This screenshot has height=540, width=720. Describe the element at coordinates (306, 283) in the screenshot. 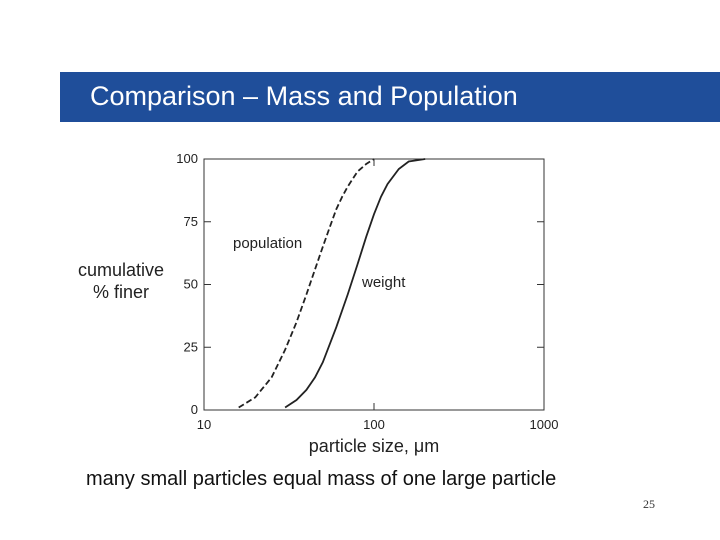

I see `series-line-population` at that location.